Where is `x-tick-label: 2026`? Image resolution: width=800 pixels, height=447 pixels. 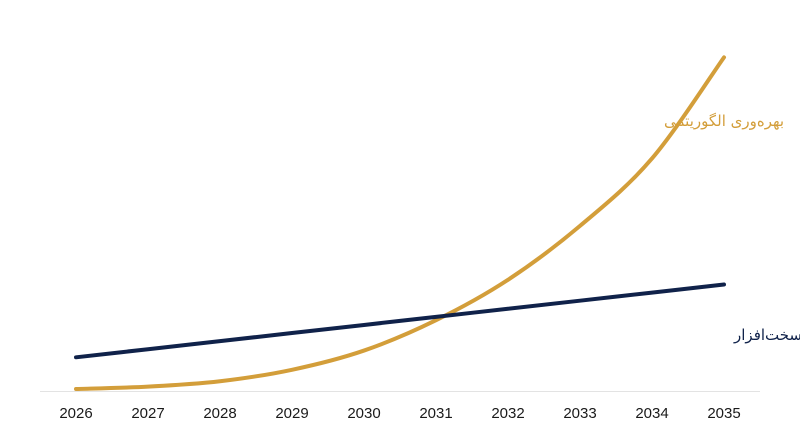 x-tick-label: 2026 is located at coordinates (75, 413).